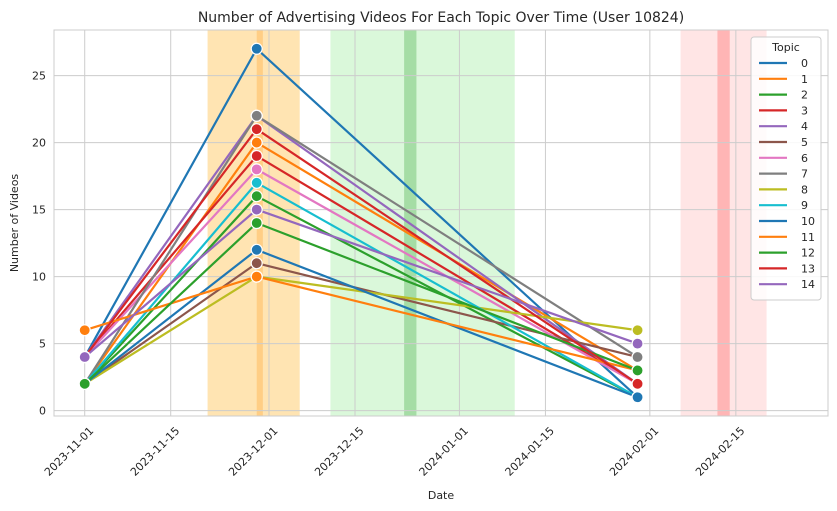 The width and height of the screenshot is (837, 511). I want to click on legend-label: 9, so click(804, 205).